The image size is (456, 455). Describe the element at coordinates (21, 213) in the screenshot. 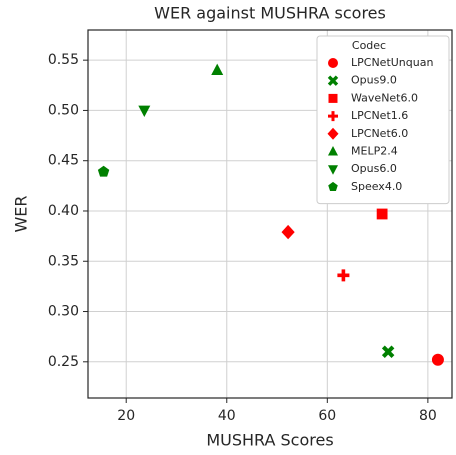

I see `y-axis-label: WER` at that location.